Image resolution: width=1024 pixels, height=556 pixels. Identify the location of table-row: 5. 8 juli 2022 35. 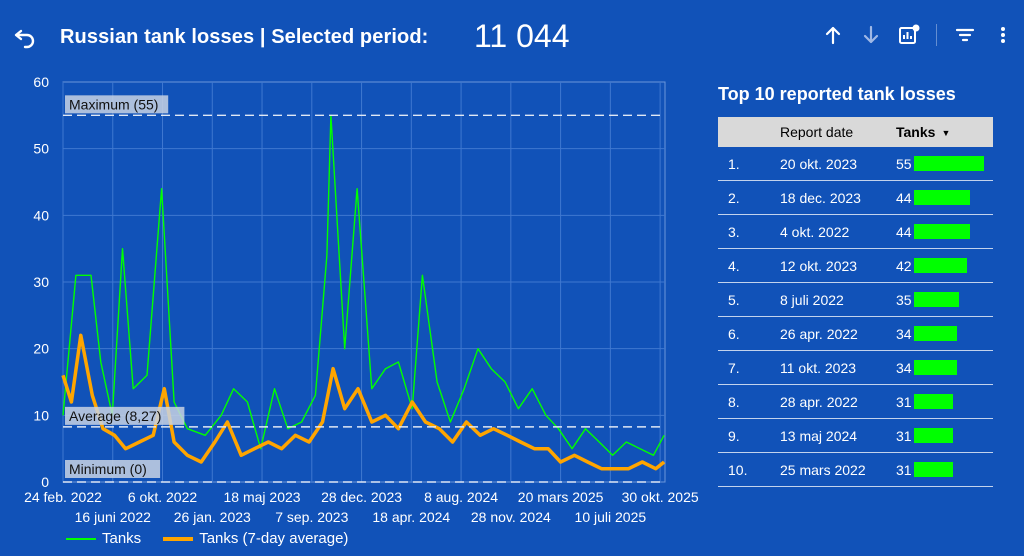
(855, 299).